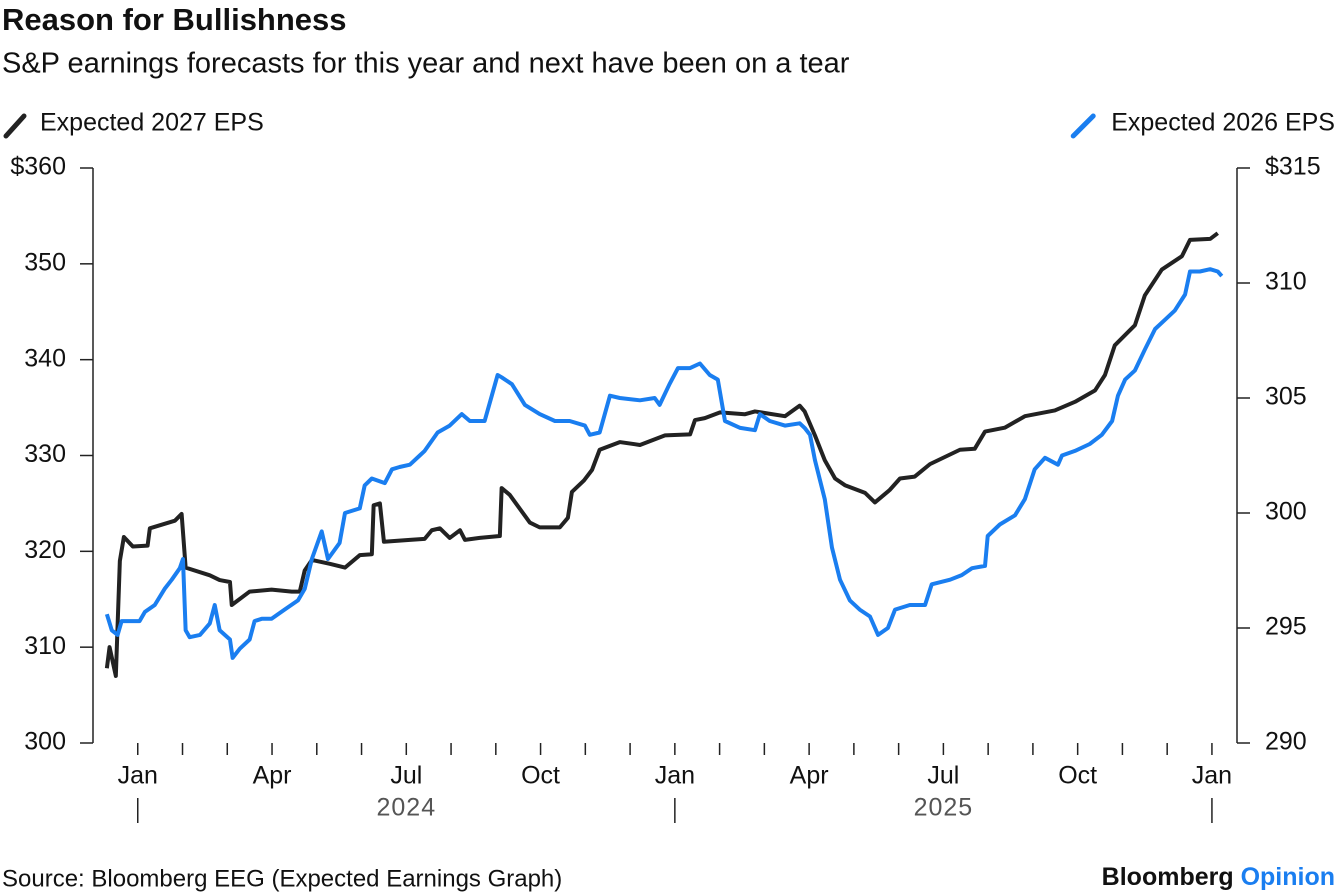 The height and width of the screenshot is (896, 1337). What do you see at coordinates (1286, 282) in the screenshot?
I see `y2-tick-label: 310` at bounding box center [1286, 282].